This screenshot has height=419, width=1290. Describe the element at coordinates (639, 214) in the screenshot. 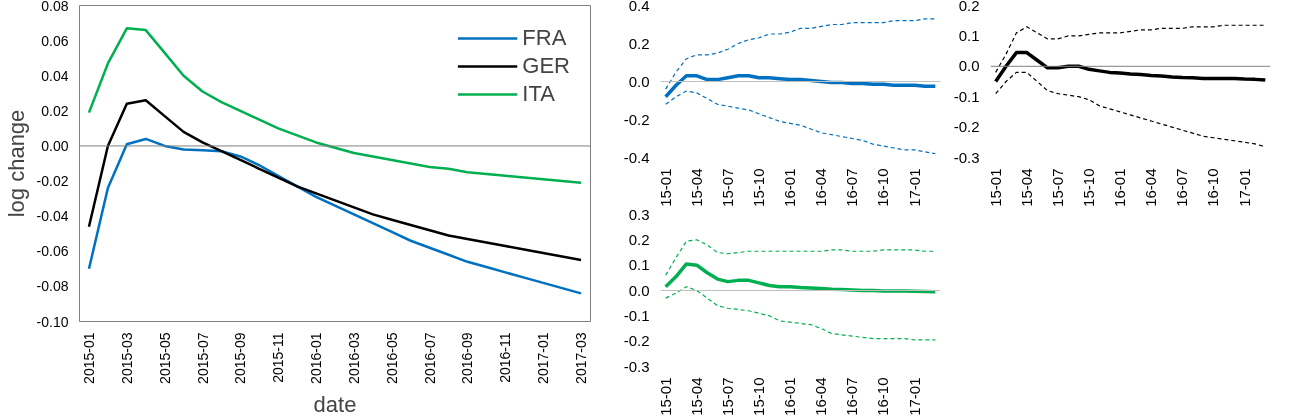

I see `y-tick-label: 0.3` at that location.